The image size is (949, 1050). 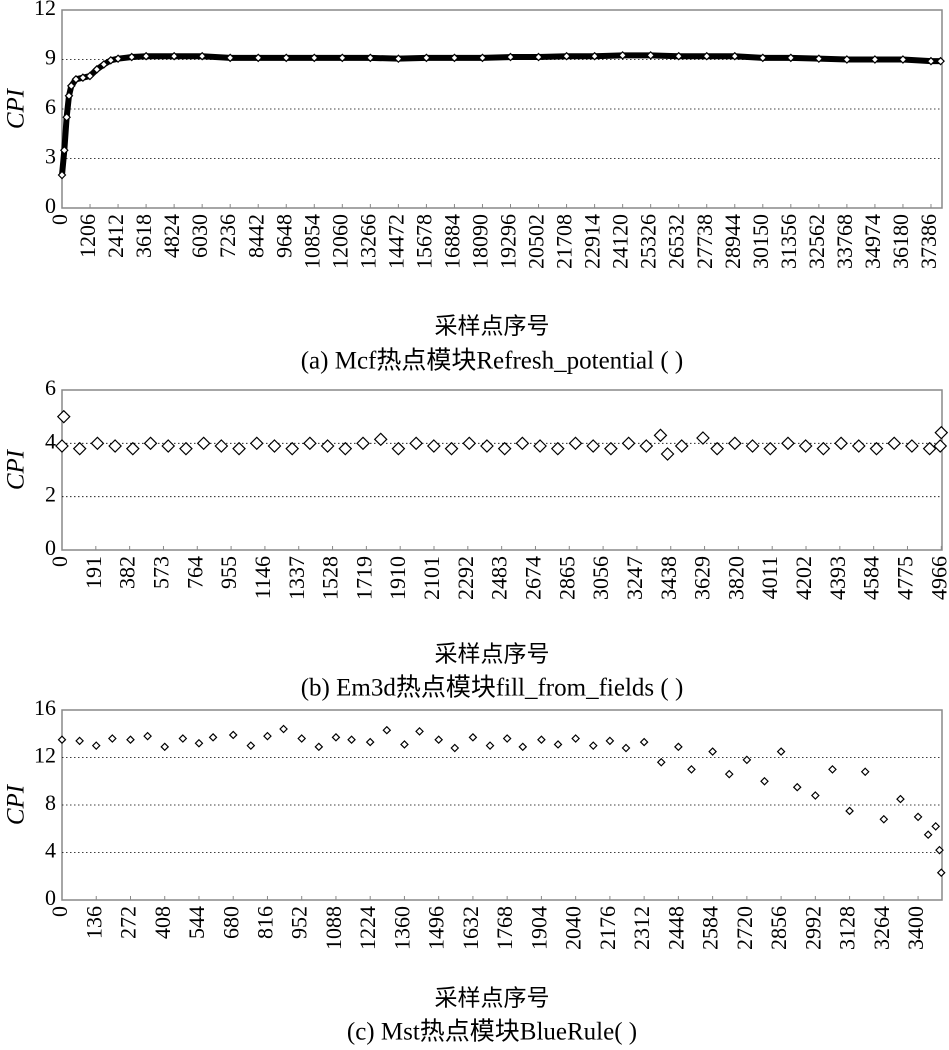 What do you see at coordinates (816, 241) in the screenshot?
I see `x-tick-label: 32562` at bounding box center [816, 241].